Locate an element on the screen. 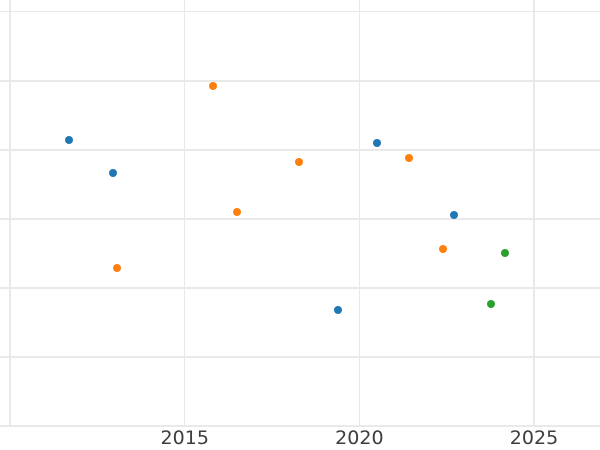  x-tick-label: 2025 is located at coordinates (534, 437).